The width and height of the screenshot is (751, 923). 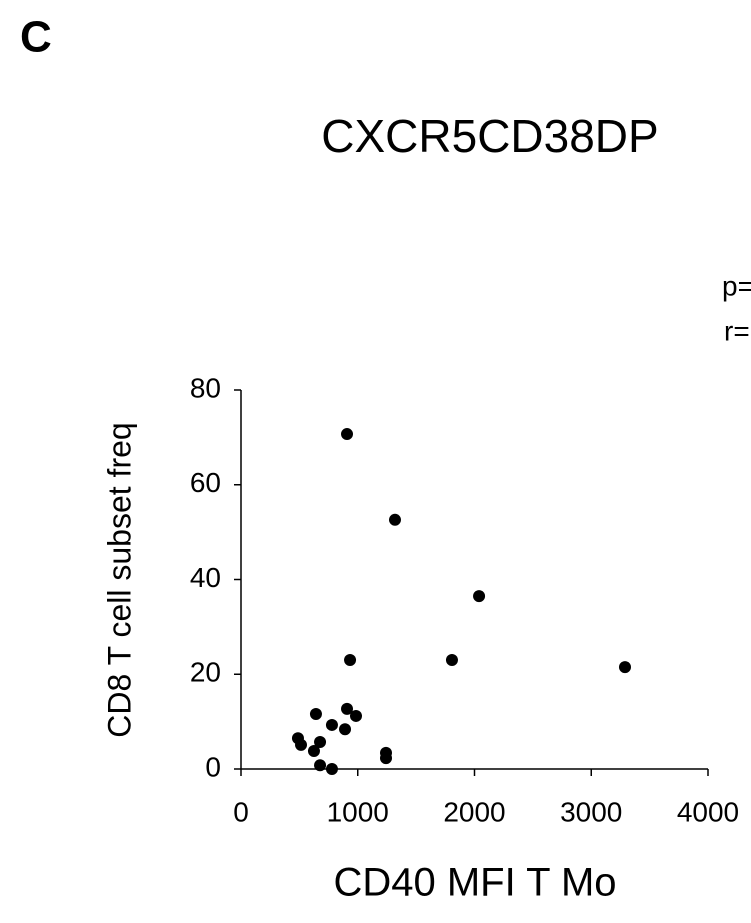 I want to click on annotation: p=, so click(x=736, y=285).